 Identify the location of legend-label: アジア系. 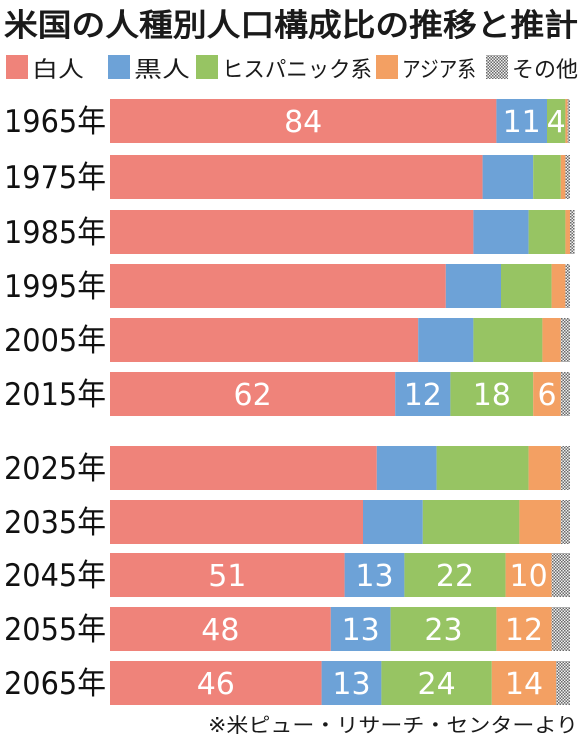
(439, 70).